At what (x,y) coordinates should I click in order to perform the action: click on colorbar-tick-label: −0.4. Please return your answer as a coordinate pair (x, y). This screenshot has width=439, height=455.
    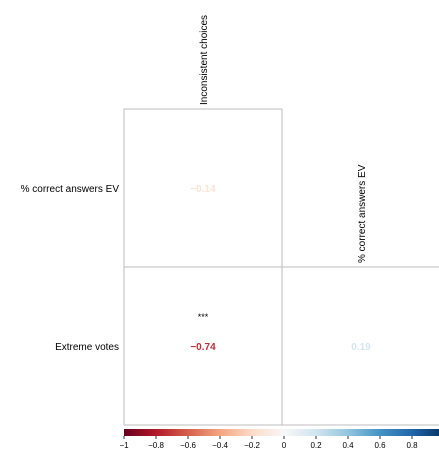
    Looking at the image, I should click on (220, 445).